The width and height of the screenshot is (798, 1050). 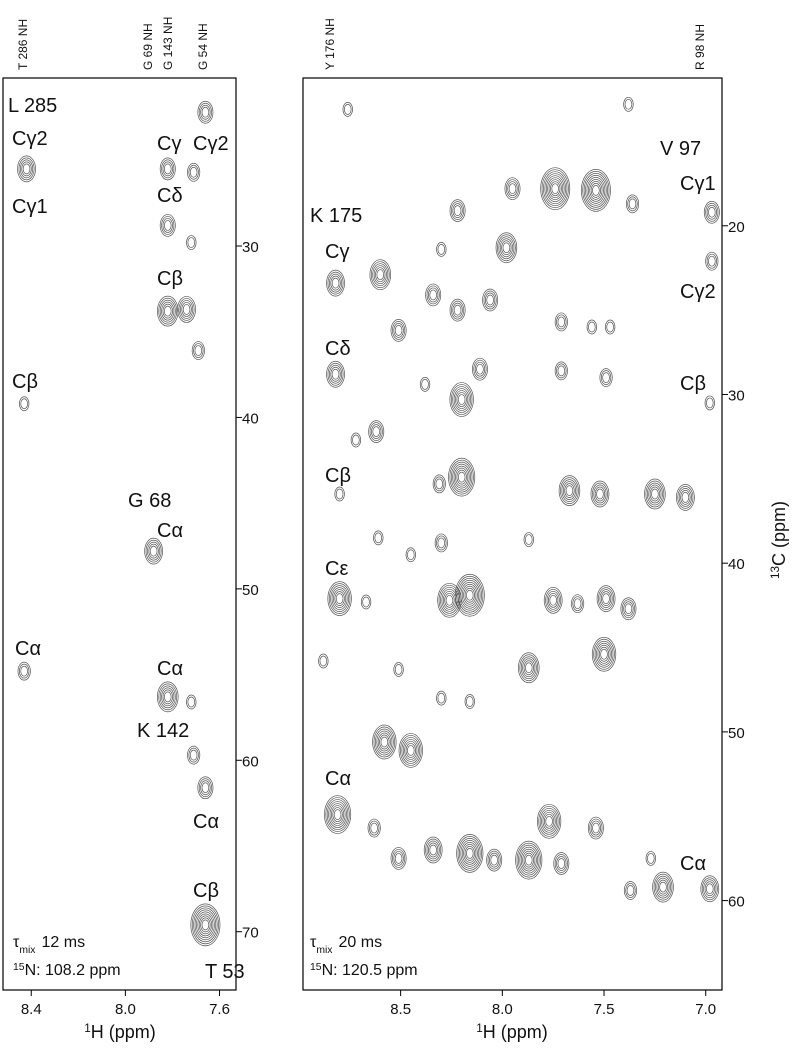 What do you see at coordinates (250, 761) in the screenshot?
I see `y-tick-label: 60` at bounding box center [250, 761].